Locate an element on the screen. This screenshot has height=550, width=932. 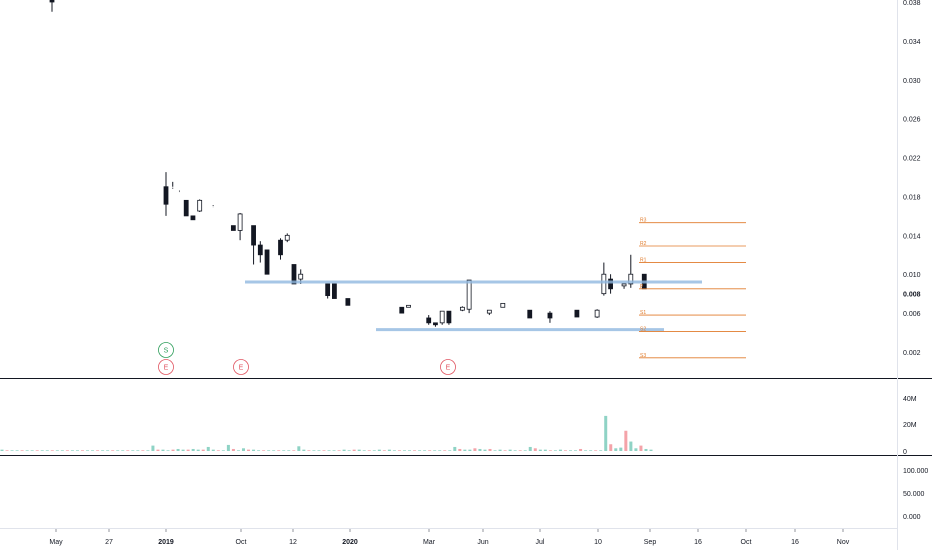
indicator-axis: 100.000 50.000 0.000 is located at coordinates (915, 494).